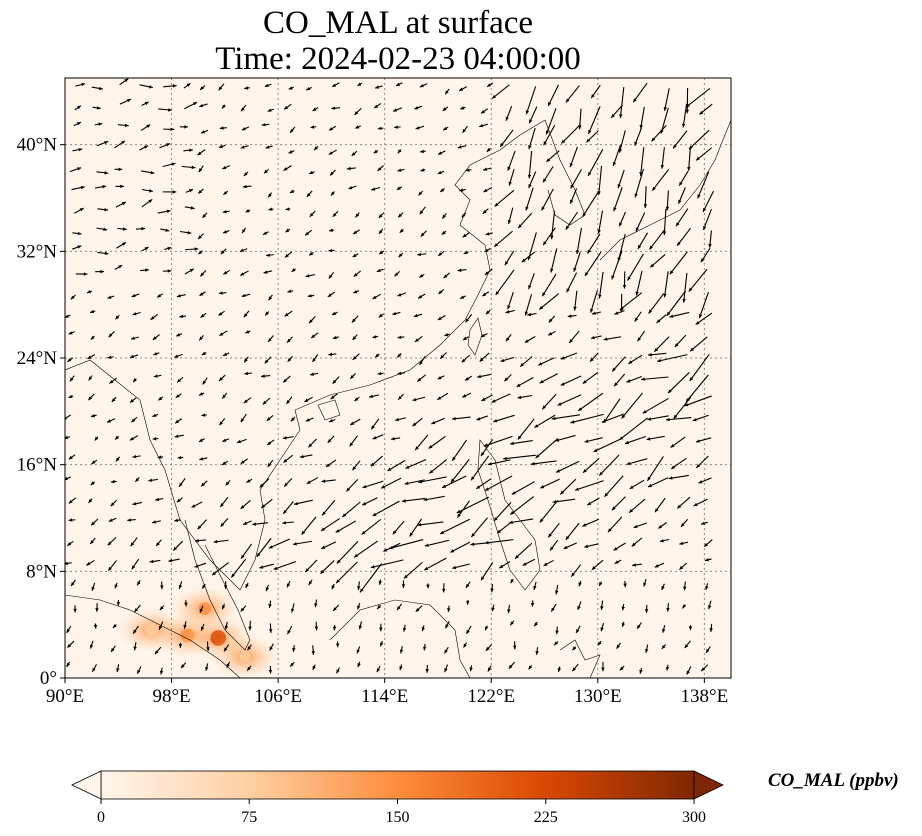 This screenshot has width=922, height=836. Describe the element at coordinates (245, 657) in the screenshot. I see `co-hotspot` at that location.